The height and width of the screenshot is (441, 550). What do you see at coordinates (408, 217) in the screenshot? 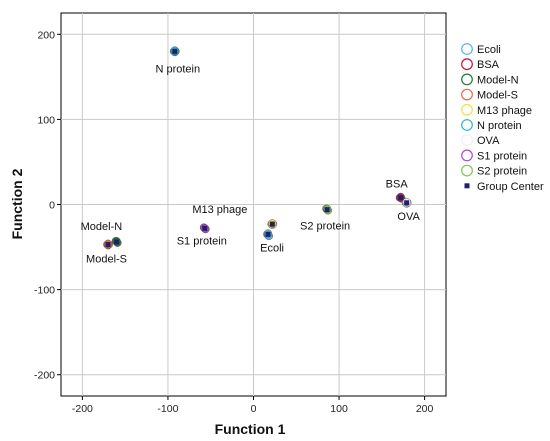
I see `group-label: OVA` at bounding box center [408, 217].